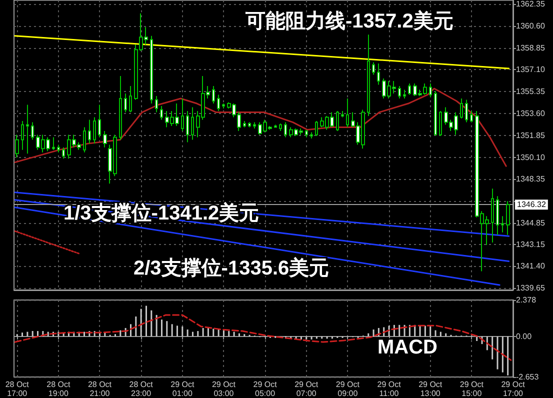 The height and width of the screenshot is (398, 553). Describe the element at coordinates (182, 389) in the screenshot. I see `x-tick-label: 29 Oct 01:00` at that location.